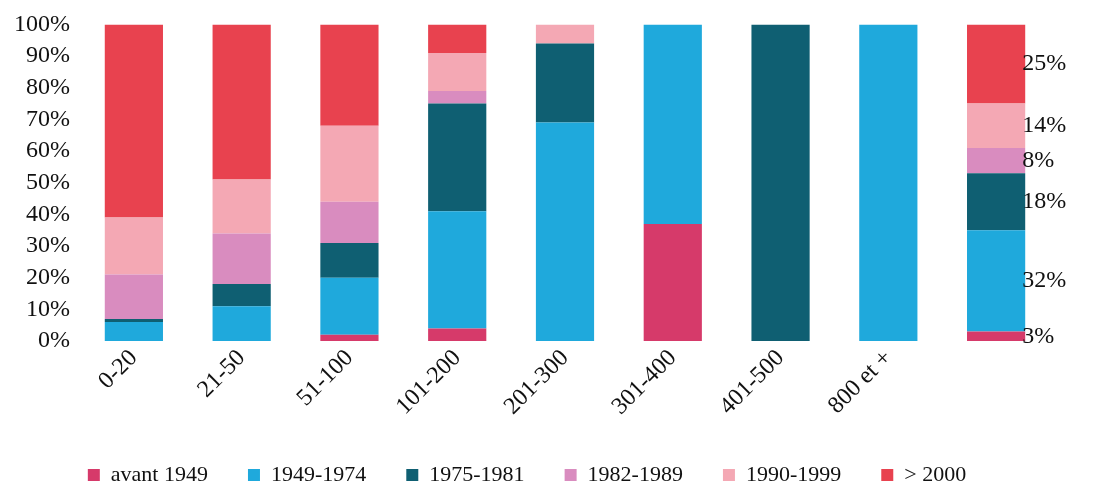  What do you see at coordinates (1038, 158) in the screenshot?
I see `data-label: 8%` at bounding box center [1038, 158].